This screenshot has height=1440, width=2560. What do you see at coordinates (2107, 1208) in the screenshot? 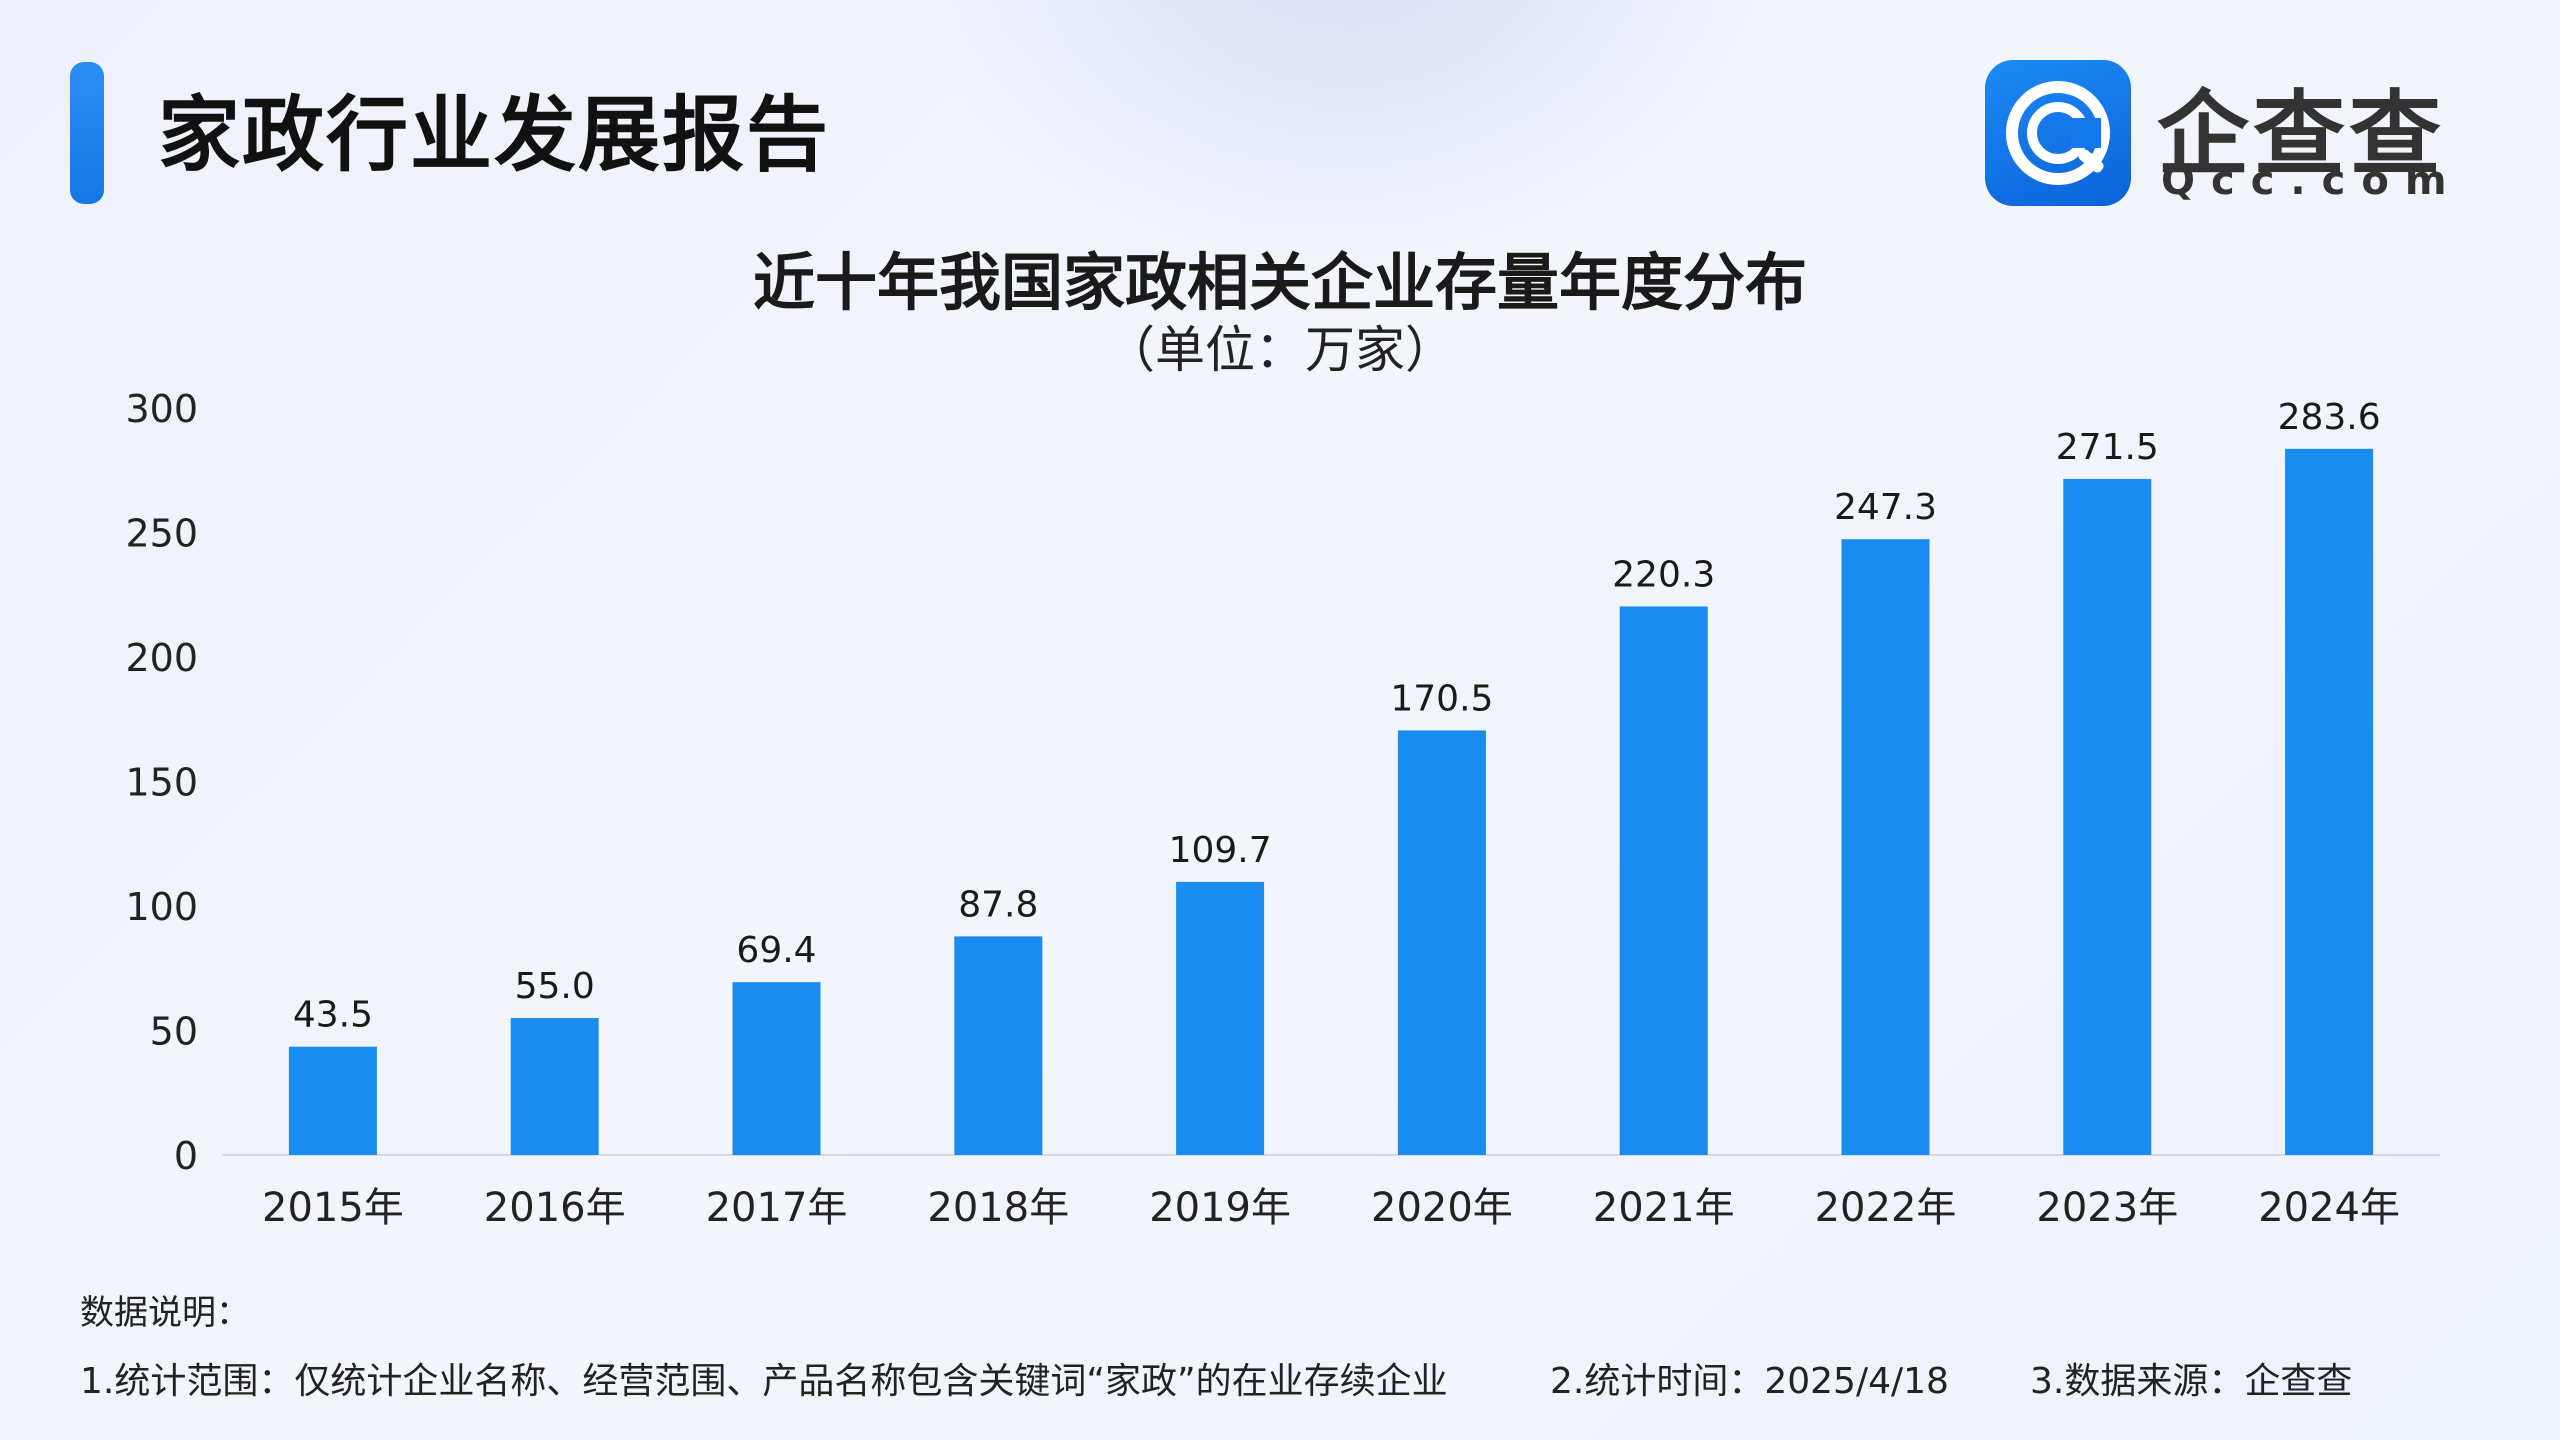
I see `x-tick-label: 2023年` at bounding box center [2107, 1208].